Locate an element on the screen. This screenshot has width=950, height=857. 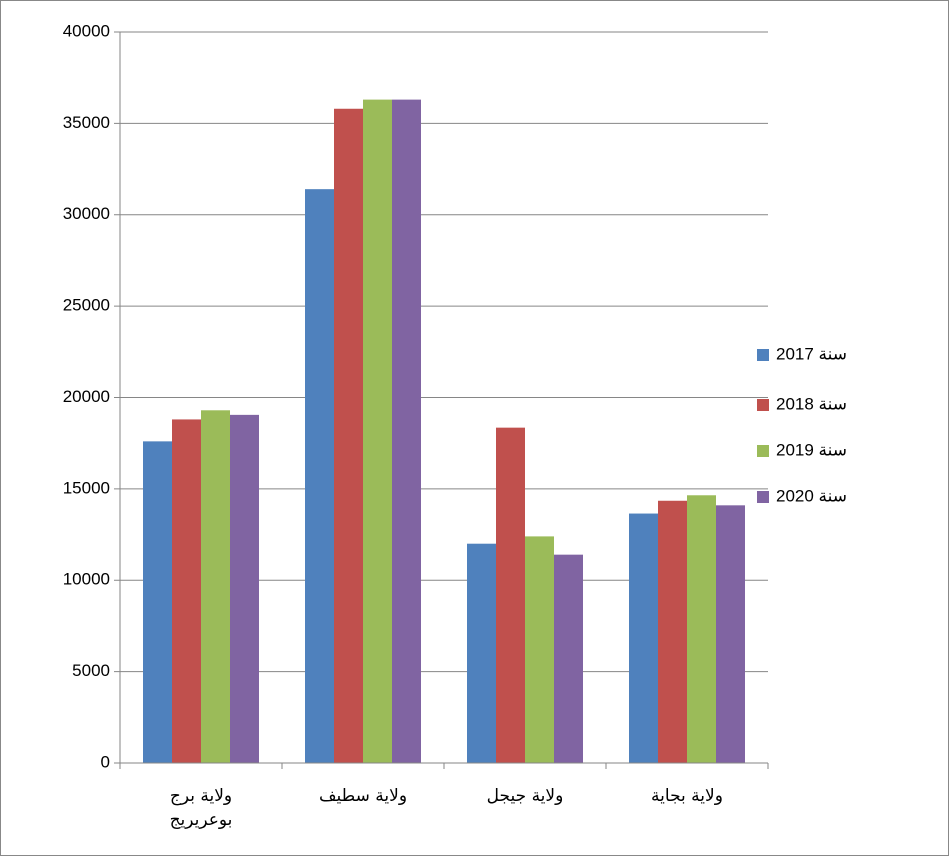
x-tick-label: ولاية جيجل is located at coordinates (525, 796).